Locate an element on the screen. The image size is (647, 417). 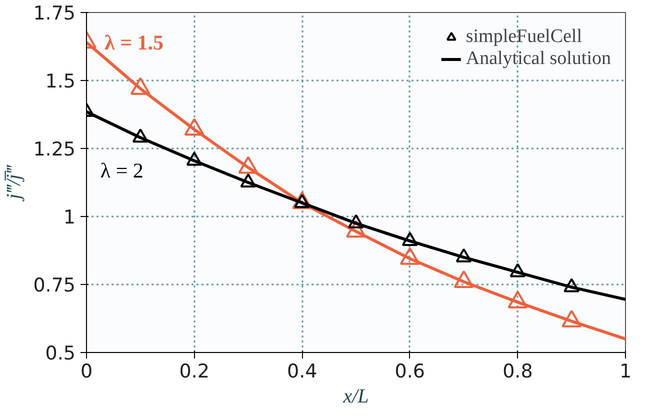
legend-label: Analytical solution is located at coordinates (538, 59).